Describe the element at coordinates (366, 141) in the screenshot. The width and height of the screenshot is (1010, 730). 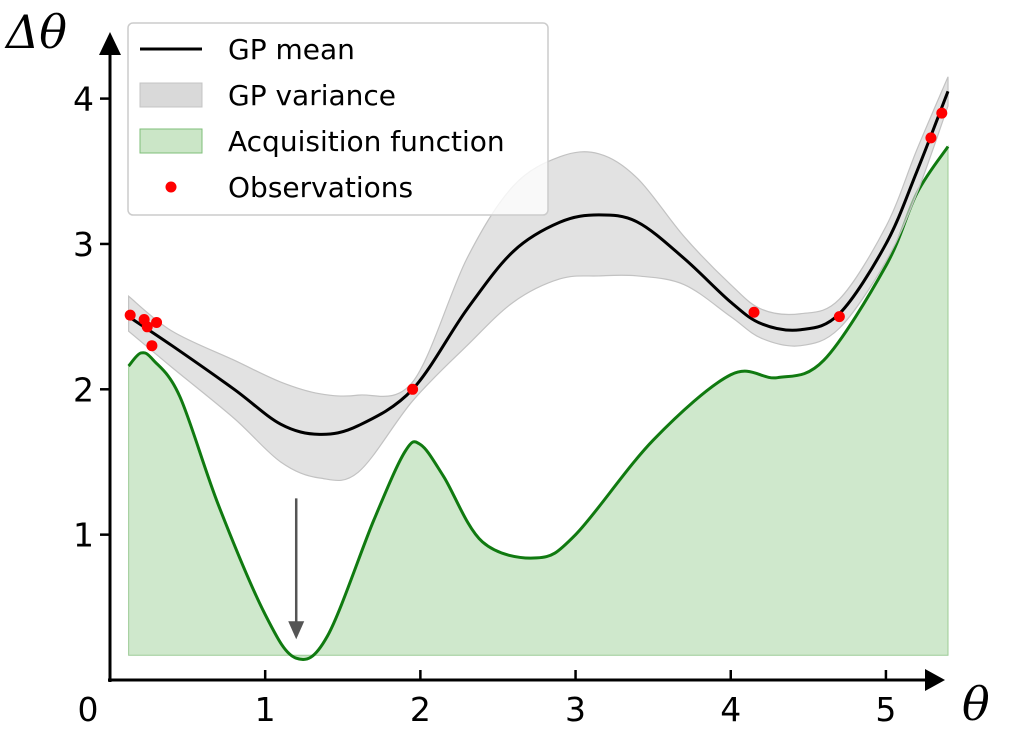
I see `legend-label-acquisition: Acquisition function` at that location.